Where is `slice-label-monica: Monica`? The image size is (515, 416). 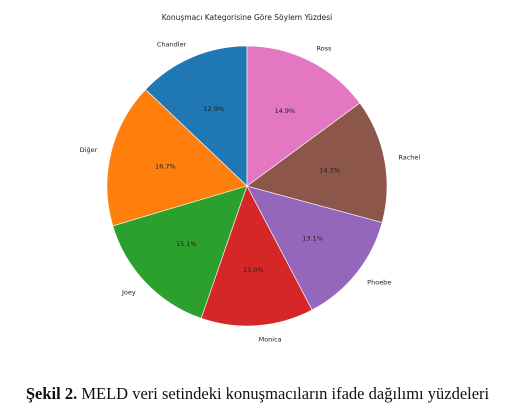 slice-label-monica: Monica is located at coordinates (270, 340).